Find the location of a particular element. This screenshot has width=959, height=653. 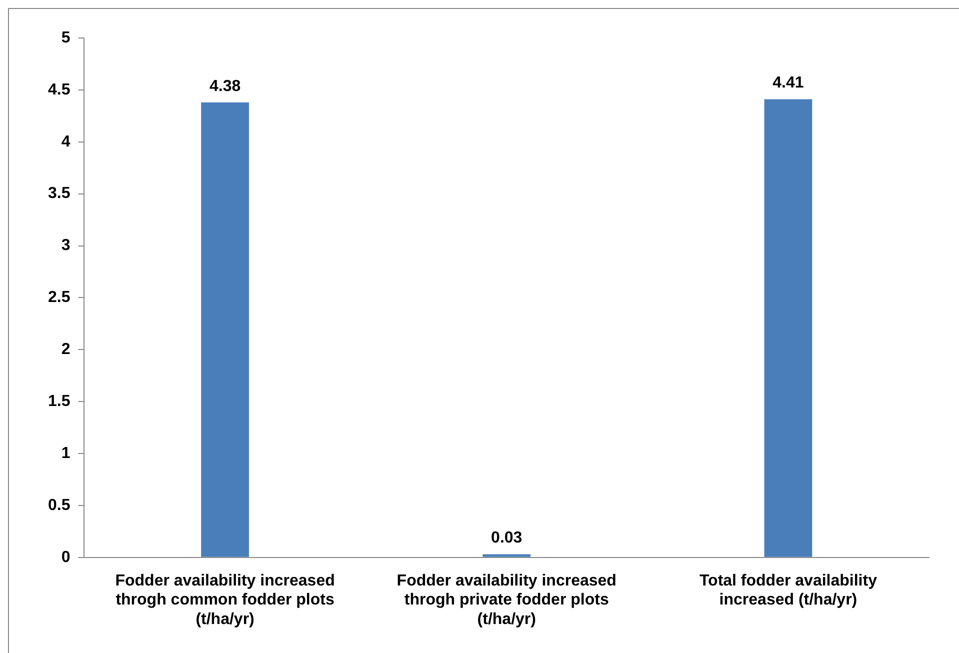

data-label: 0.03 is located at coordinates (506, 538).